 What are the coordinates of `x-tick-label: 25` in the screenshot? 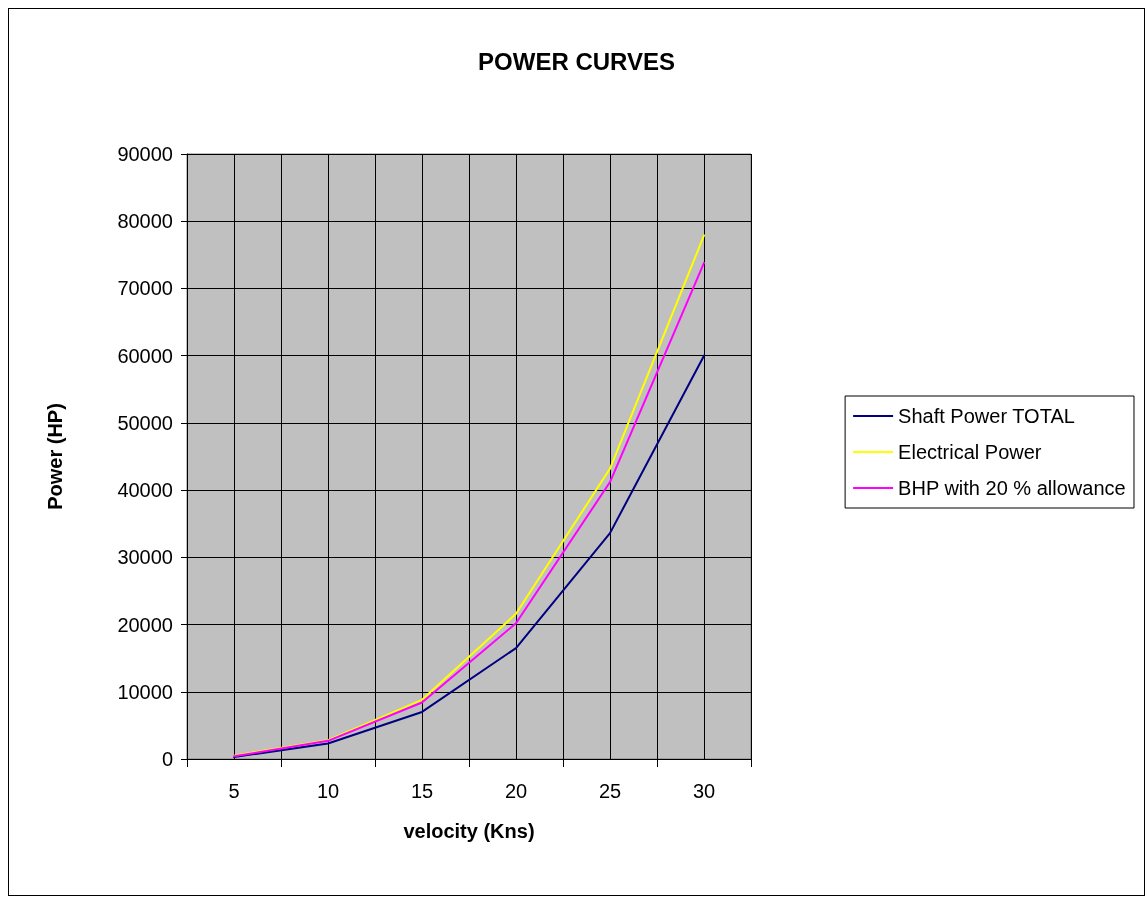 It's located at (610, 791).